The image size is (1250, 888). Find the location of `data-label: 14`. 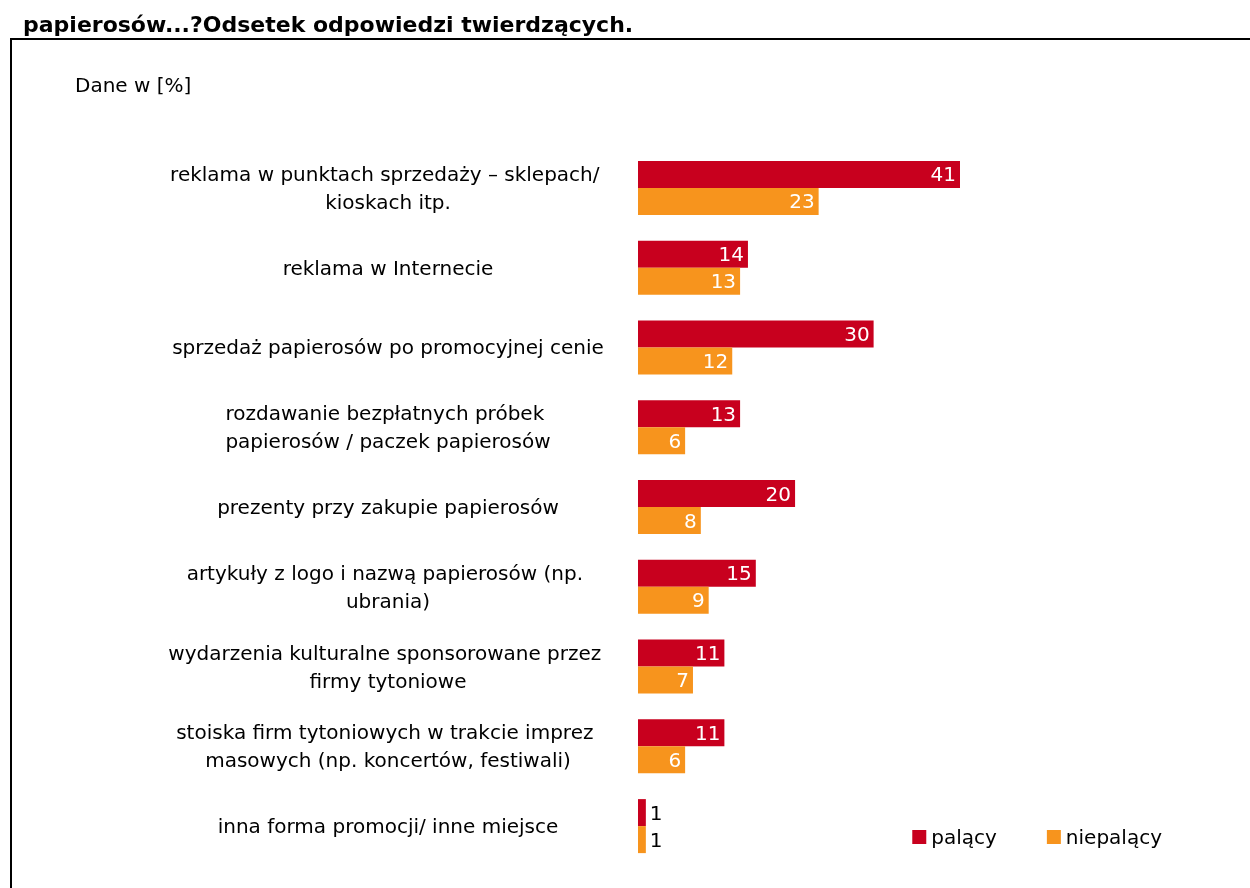

data-label: 14 is located at coordinates (731, 254).